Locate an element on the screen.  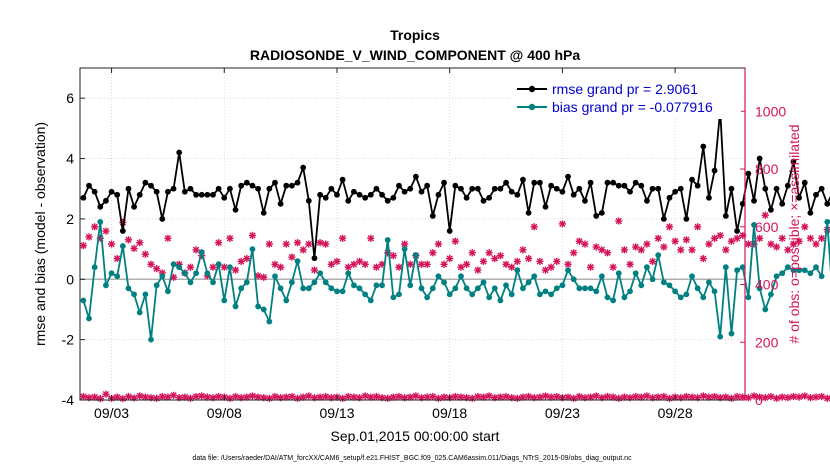
x-tick-label: 09/18 is located at coordinates (449, 413).